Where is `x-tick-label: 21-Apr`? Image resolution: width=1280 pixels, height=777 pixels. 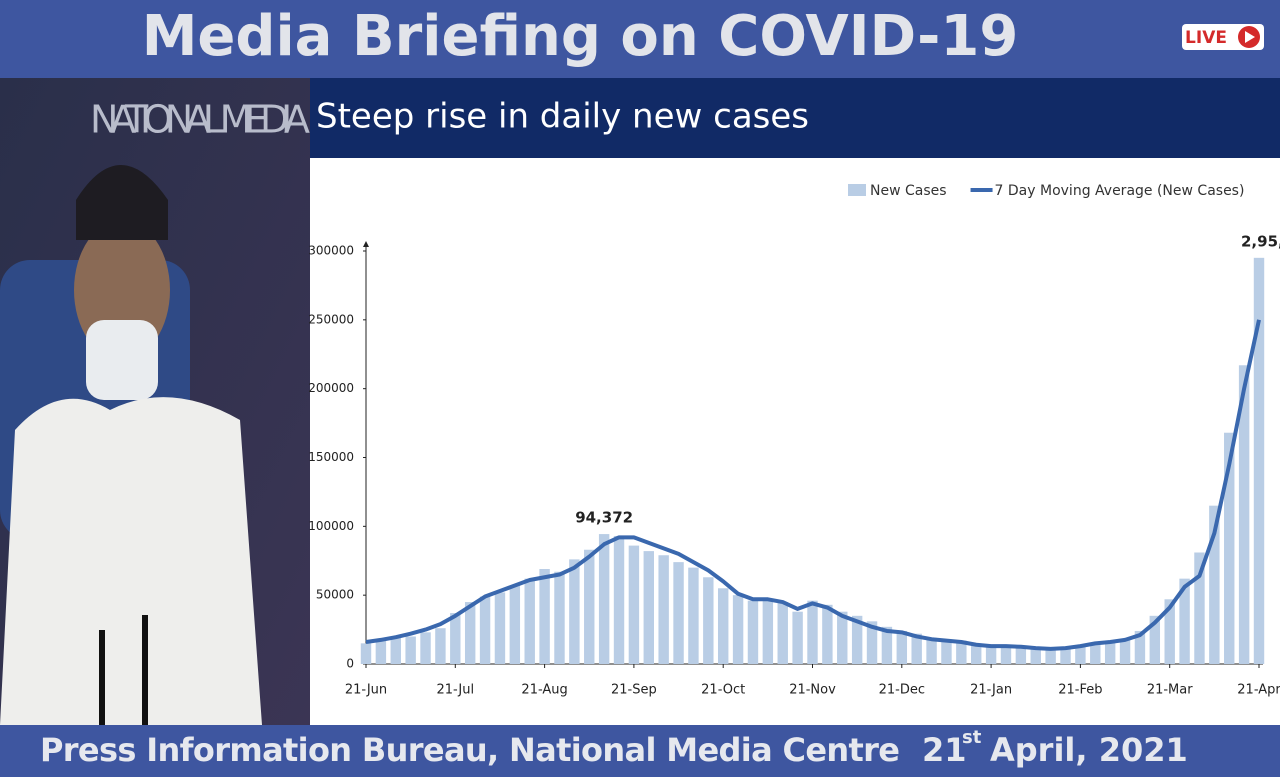
x-tick-label: 21-Apr is located at coordinates (1258, 690).